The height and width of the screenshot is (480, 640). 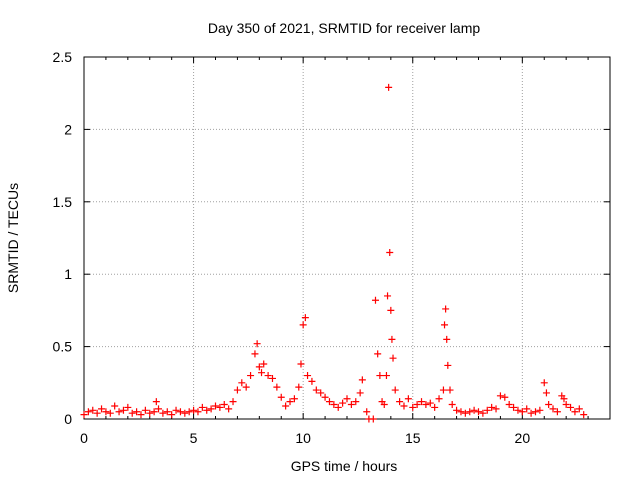 I want to click on y-axis-label: SRMTID / TECUs, so click(x=13, y=238).